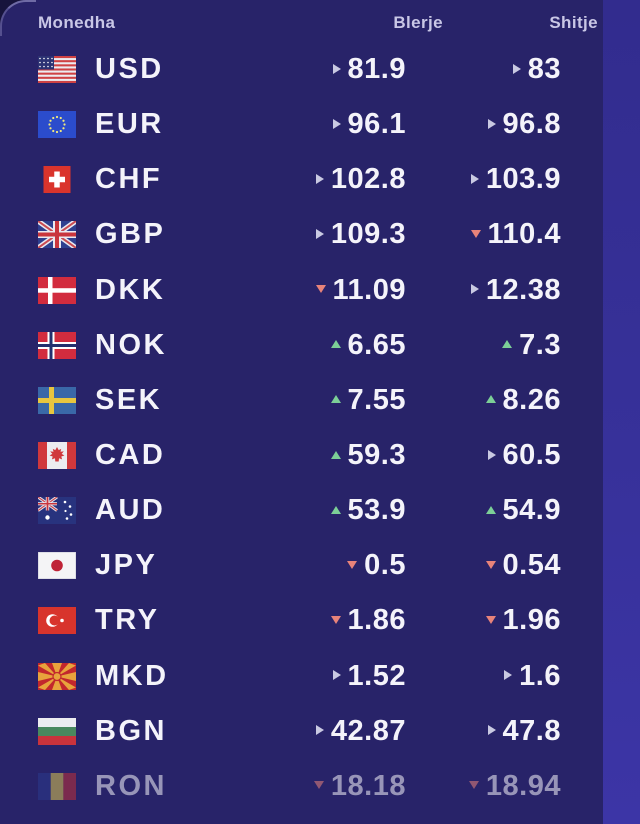  I want to click on sell-value: 54.9, so click(531, 510).